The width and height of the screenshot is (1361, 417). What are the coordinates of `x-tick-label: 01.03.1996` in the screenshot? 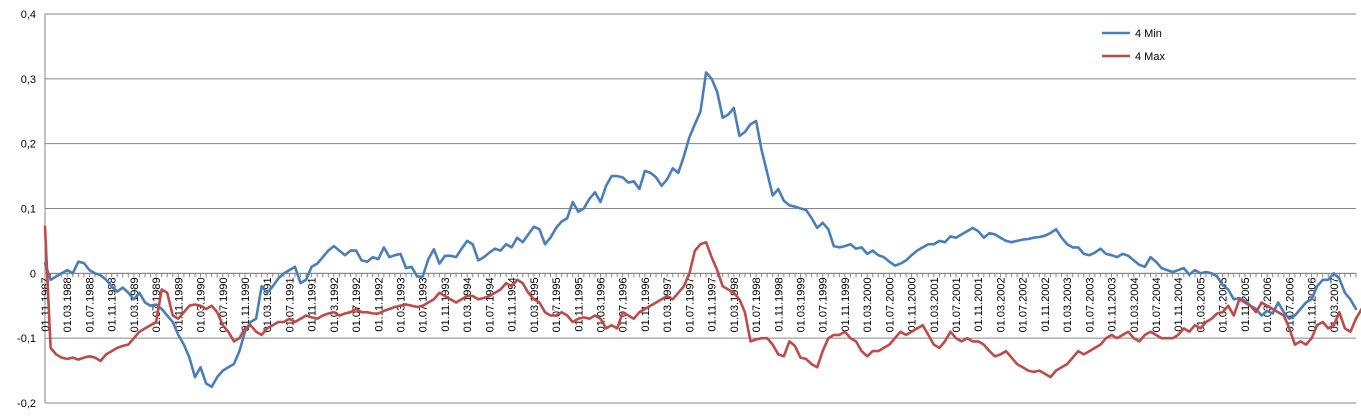 It's located at (602, 304).